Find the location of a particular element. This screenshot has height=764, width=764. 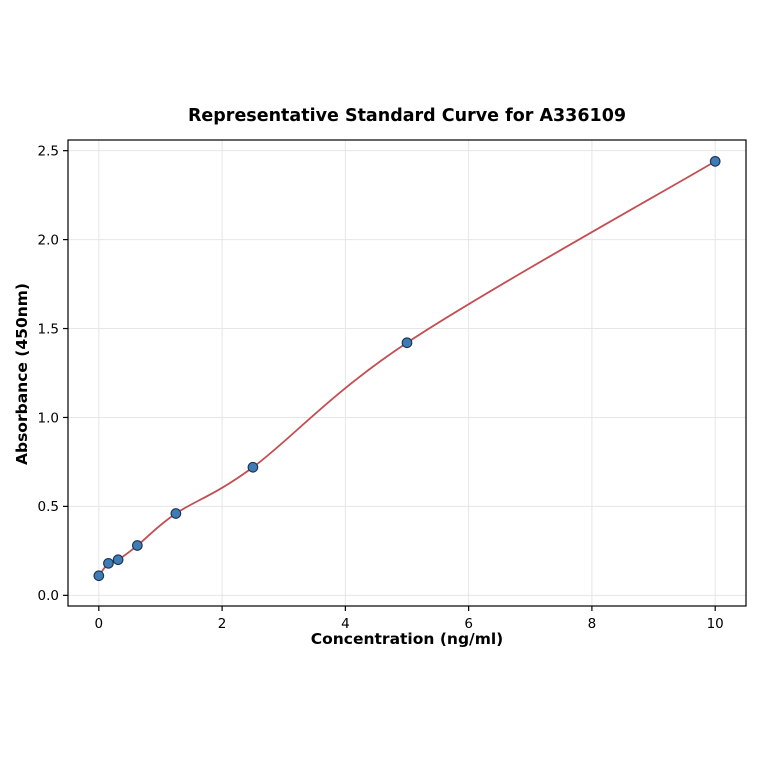

x-tick-label: 10 is located at coordinates (715, 624).